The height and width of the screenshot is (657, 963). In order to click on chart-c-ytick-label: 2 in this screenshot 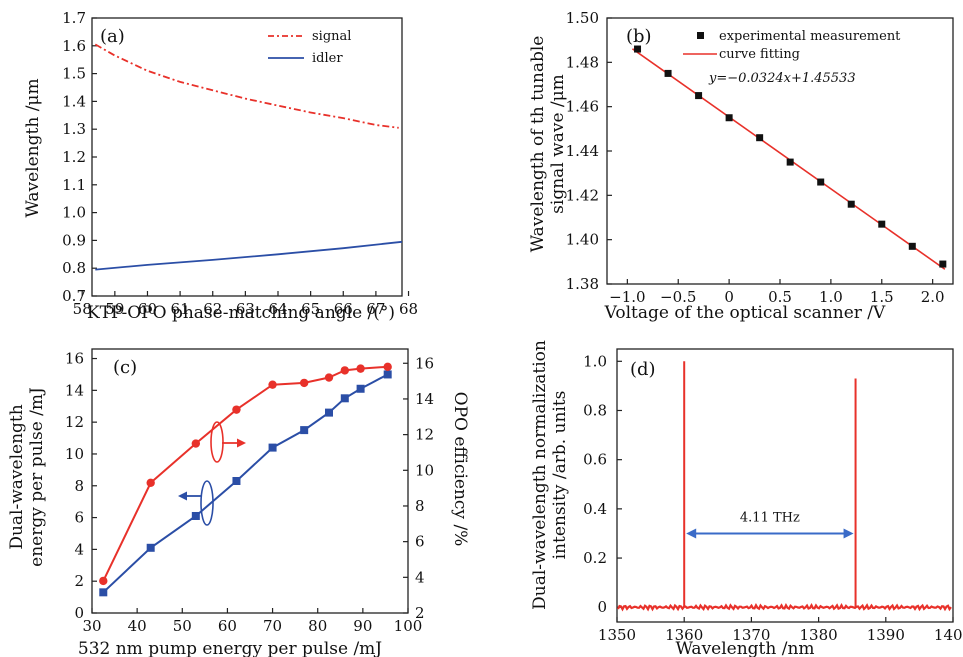, I will do `click(79, 581)`.